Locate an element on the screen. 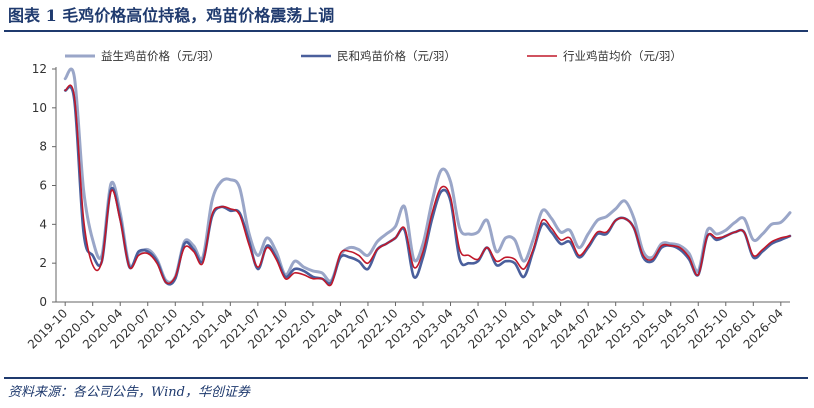 The image size is (814, 408). legend-label-3: 行业鸡苗均价（元/羽） is located at coordinates (622, 56).